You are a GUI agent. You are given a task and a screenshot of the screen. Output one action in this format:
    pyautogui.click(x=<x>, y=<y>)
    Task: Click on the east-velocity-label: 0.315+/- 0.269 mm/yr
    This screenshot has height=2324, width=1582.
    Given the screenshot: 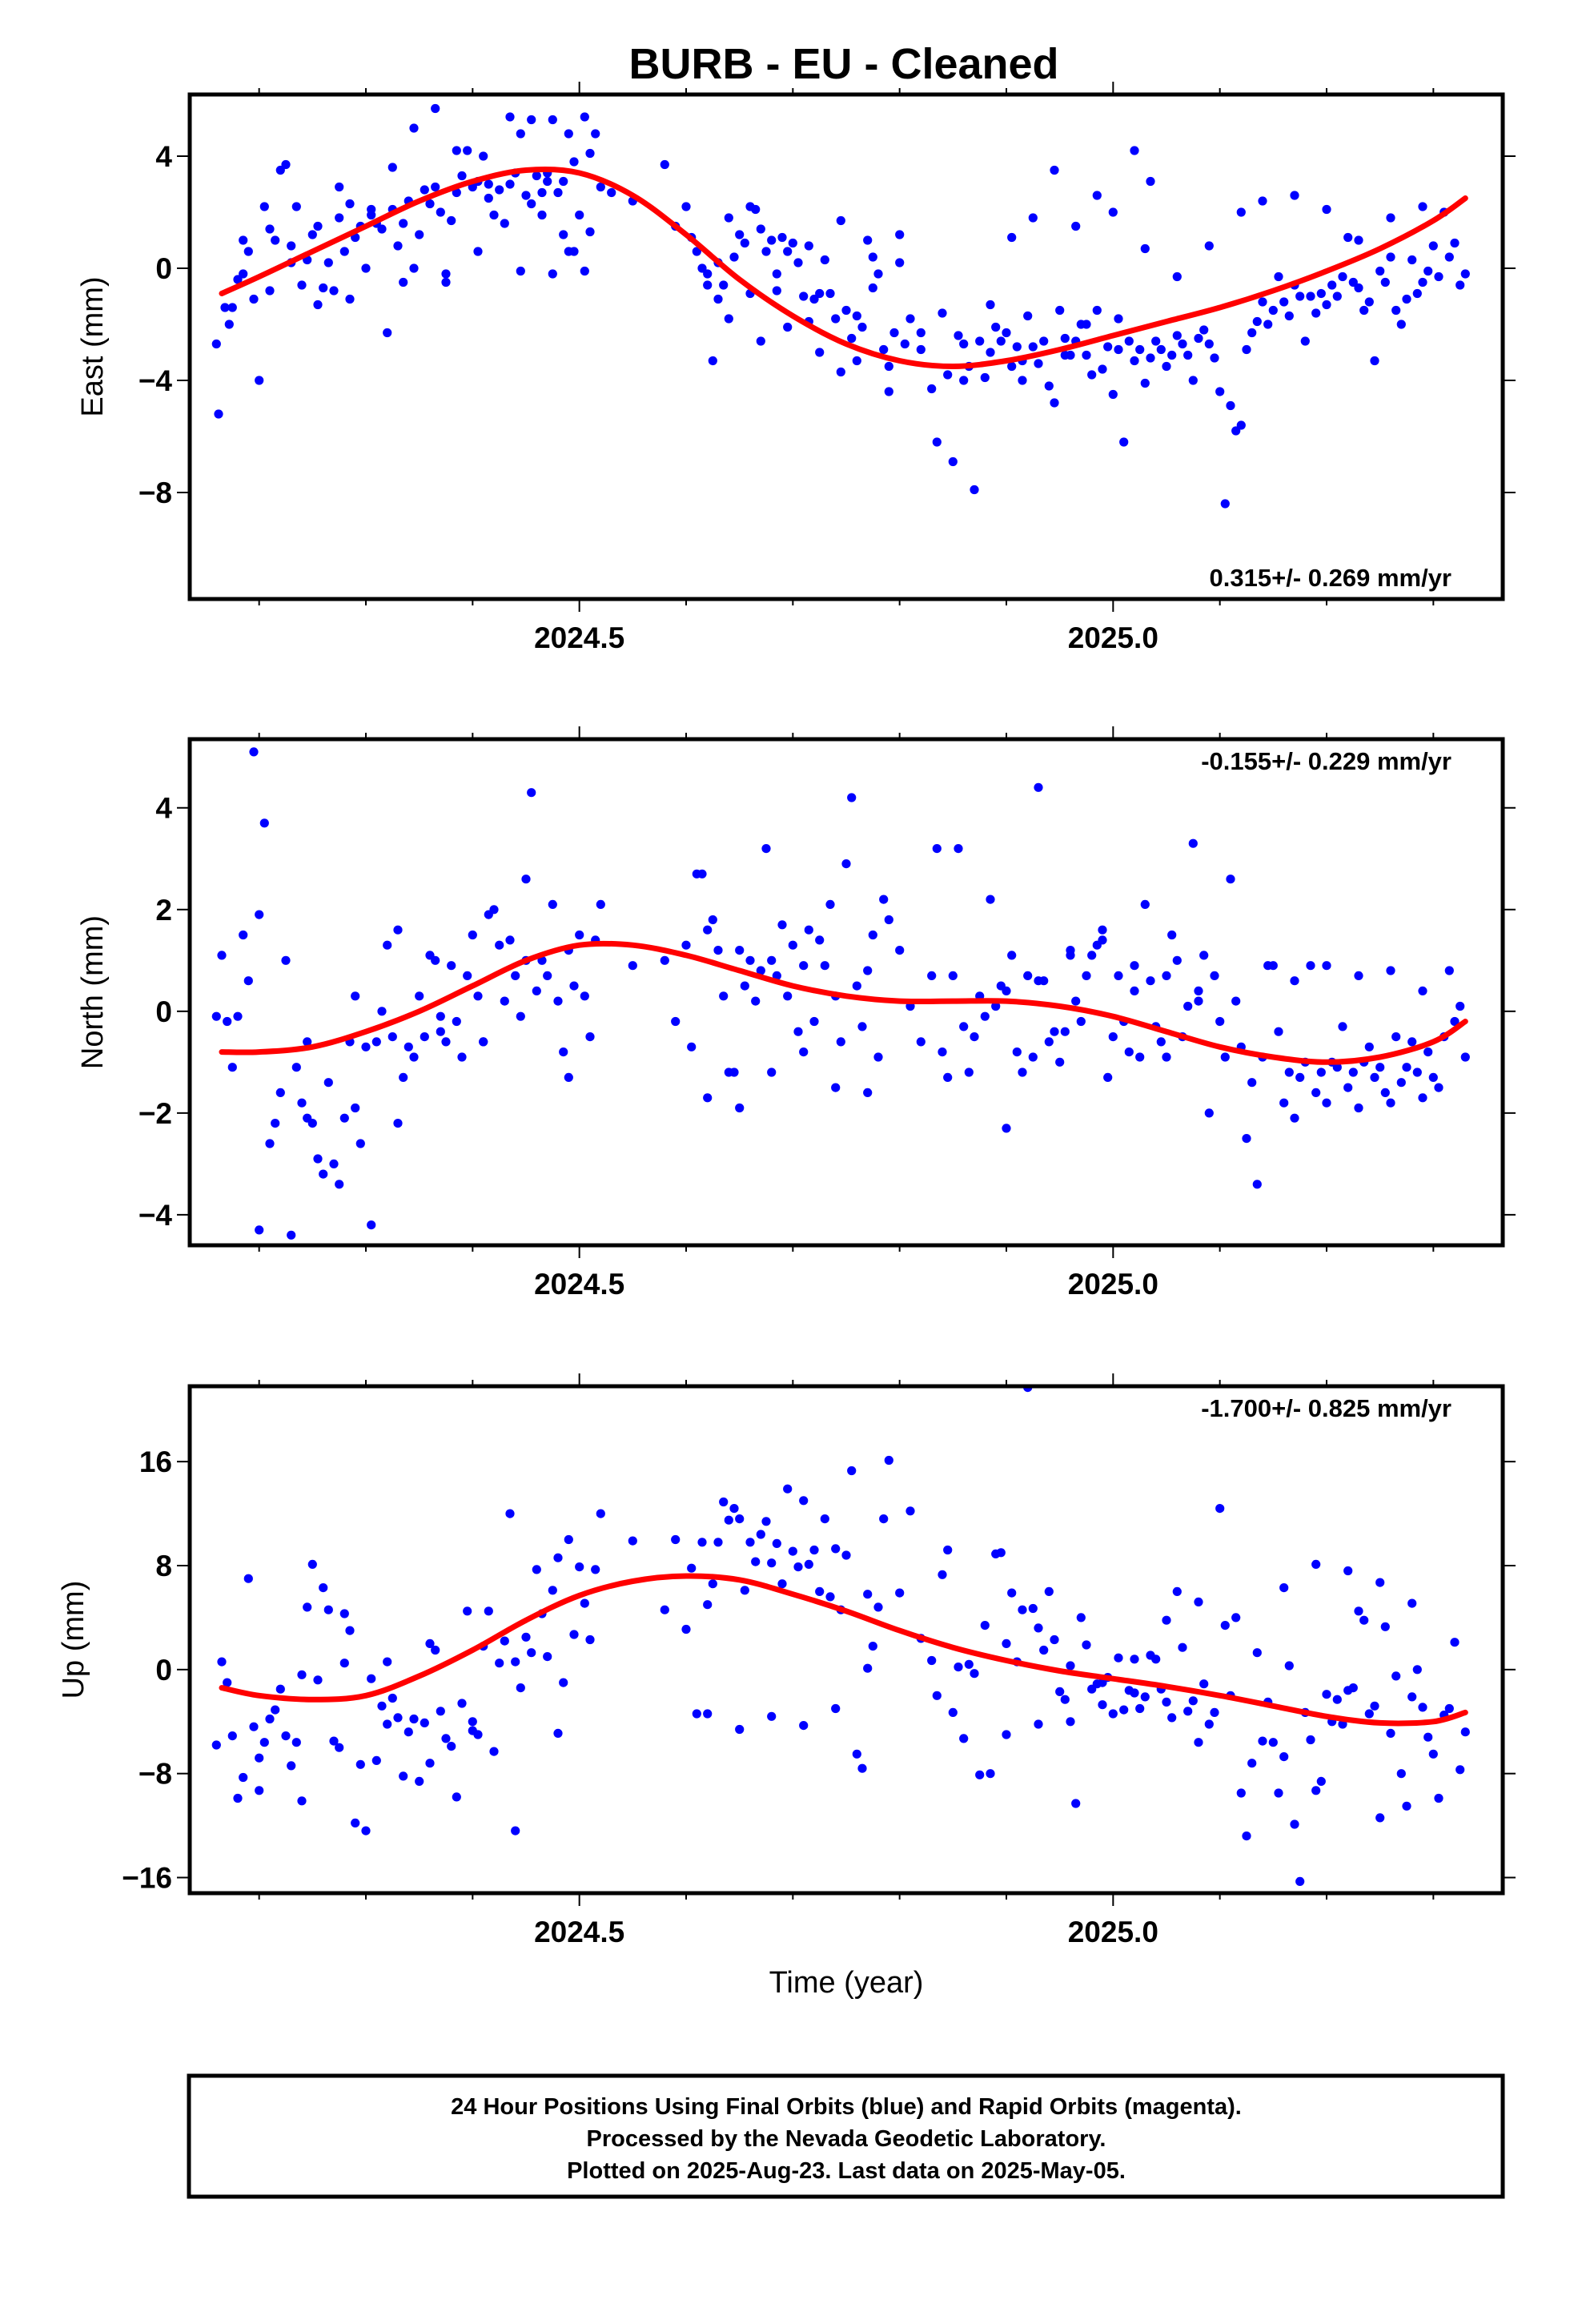 What is the action you would take?
    pyautogui.click(x=1331, y=578)
    